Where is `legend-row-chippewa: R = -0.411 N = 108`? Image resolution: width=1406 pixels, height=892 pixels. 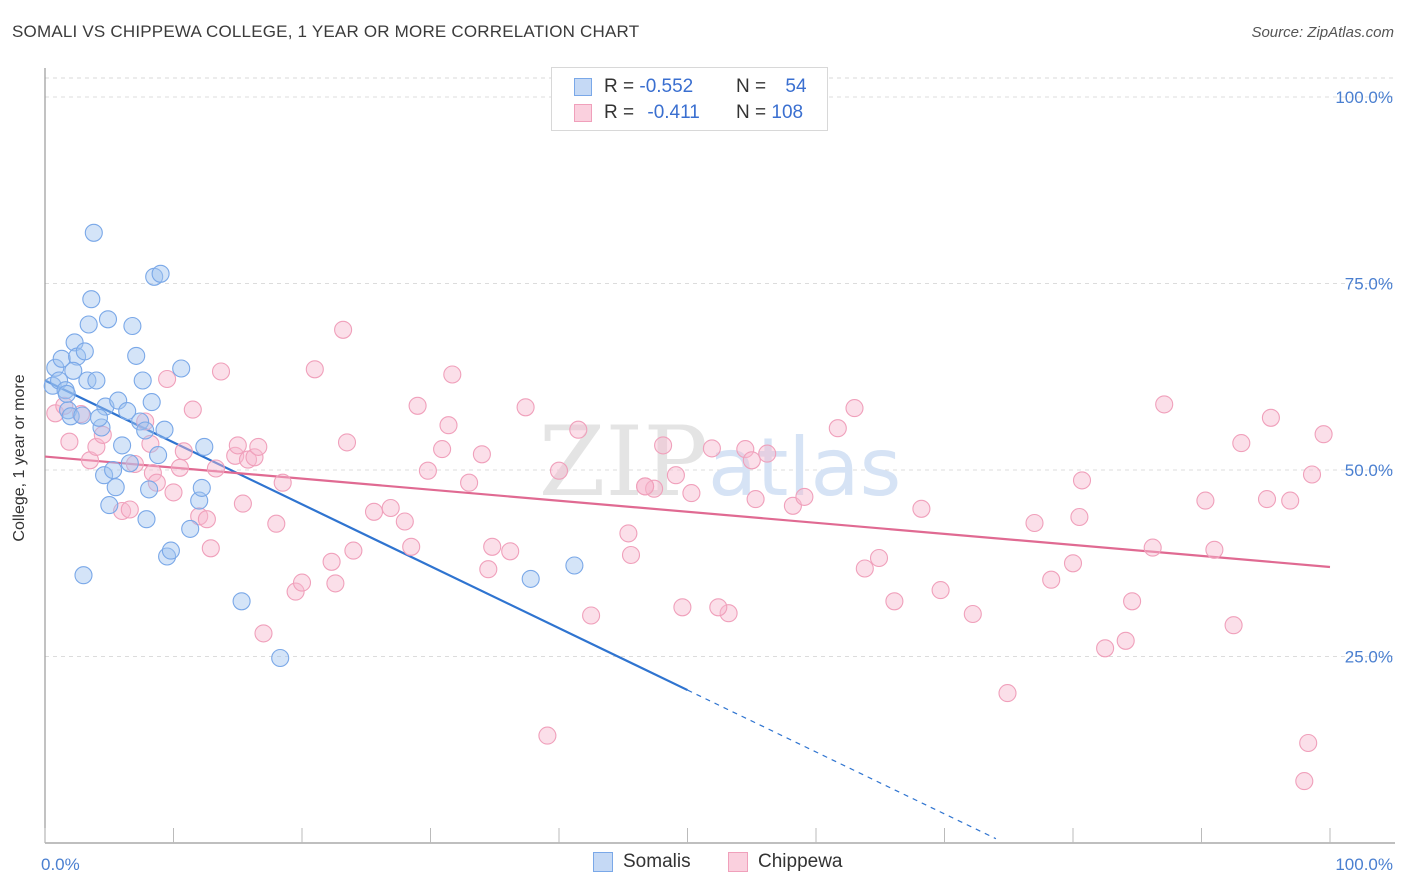
legend-row-chippewa: R = -0.411 N = 108 is located at coordinates (688, 113).